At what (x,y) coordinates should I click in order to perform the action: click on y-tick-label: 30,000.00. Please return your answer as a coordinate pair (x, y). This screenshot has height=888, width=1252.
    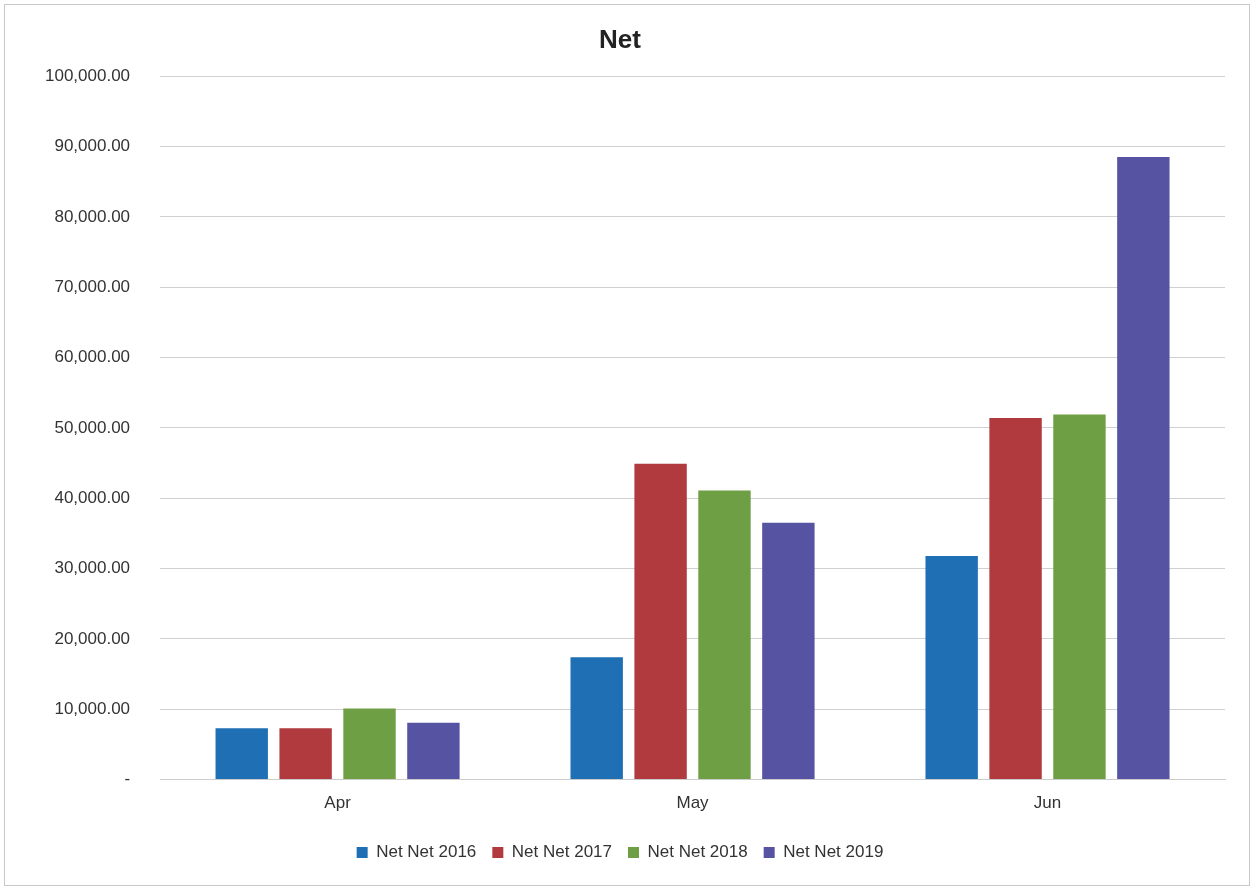
    Looking at the image, I should click on (92, 568).